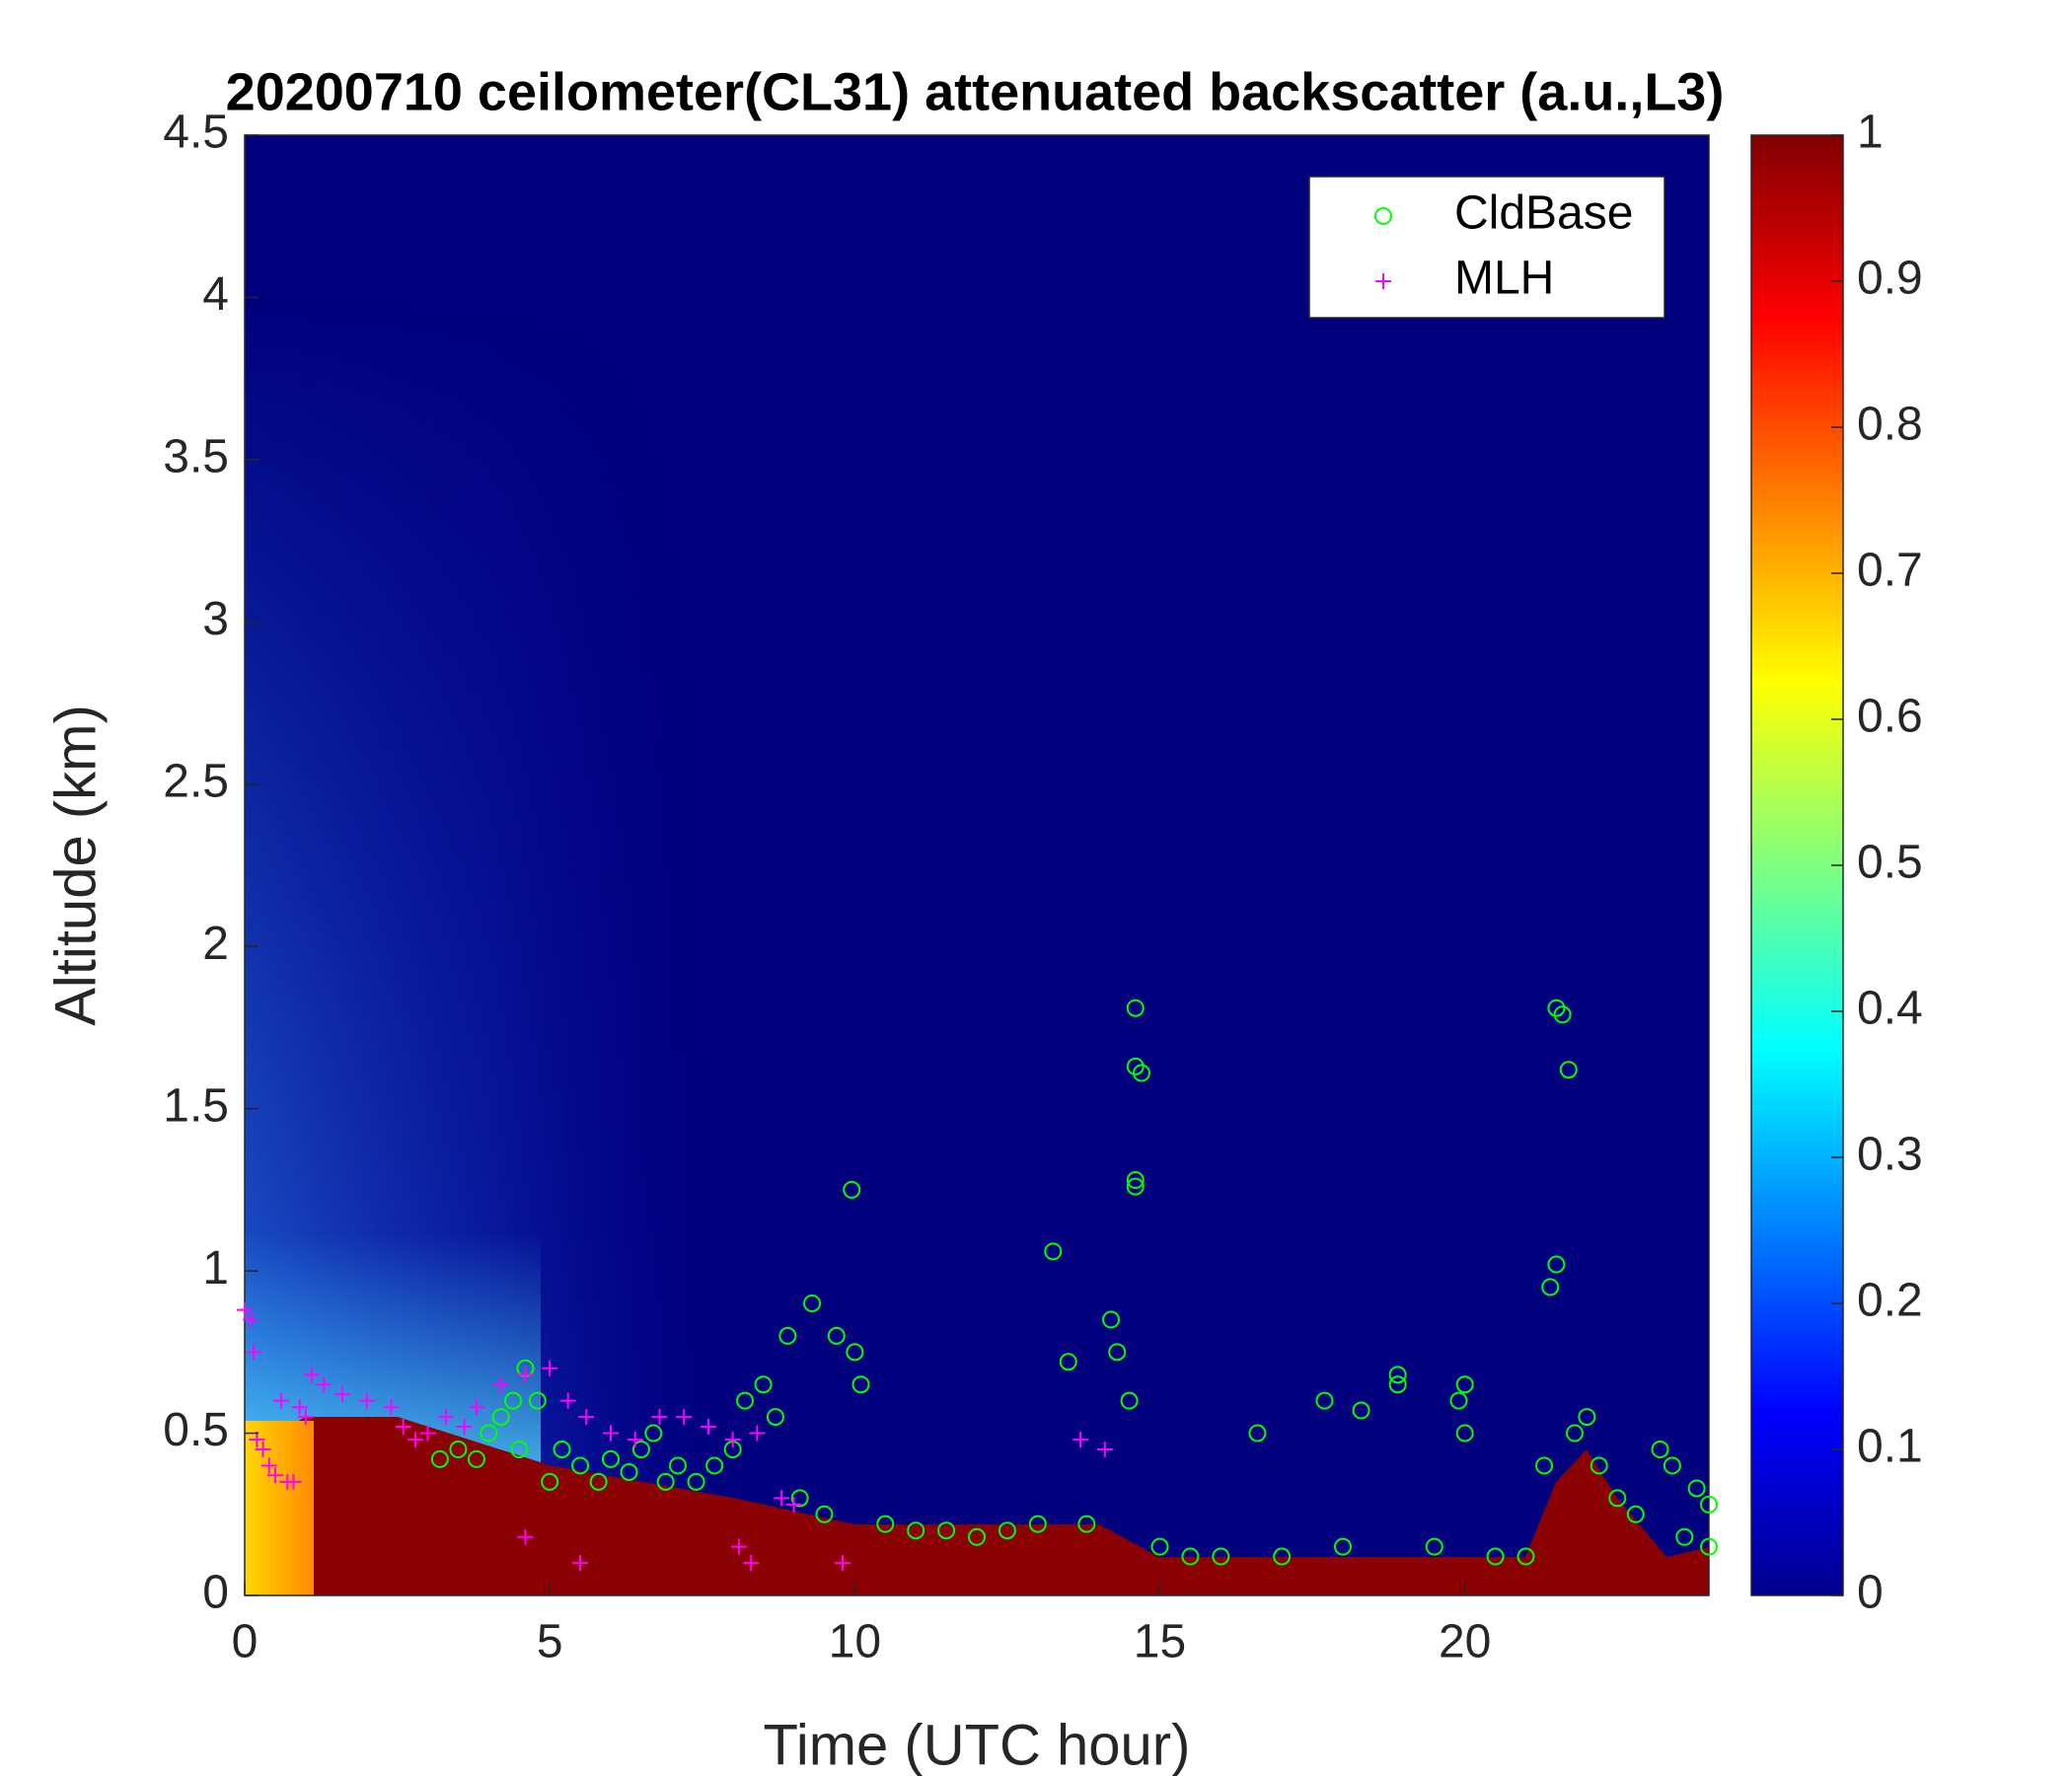 The width and height of the screenshot is (2072, 1776). Describe the element at coordinates (196, 1106) in the screenshot. I see `y-tick-label: 1.5` at that location.